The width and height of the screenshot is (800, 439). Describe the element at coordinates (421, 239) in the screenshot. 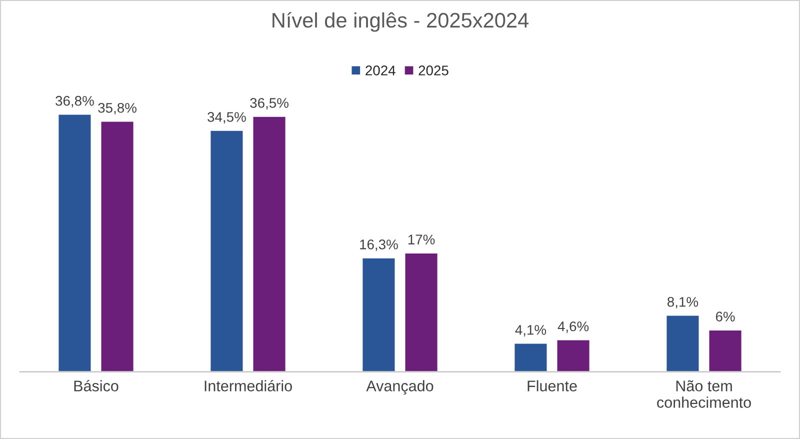

I see `data-label: 17%` at that location.